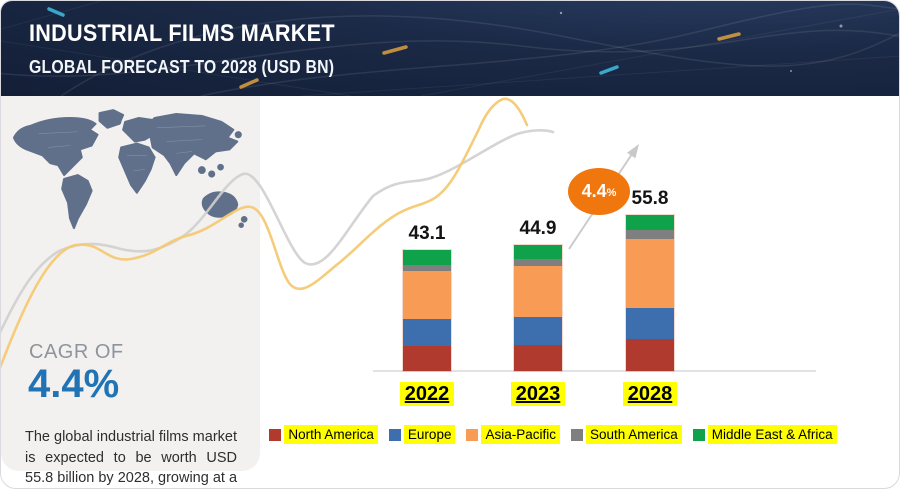  I want to click on growth-badge: 4.4 %, so click(599, 191).